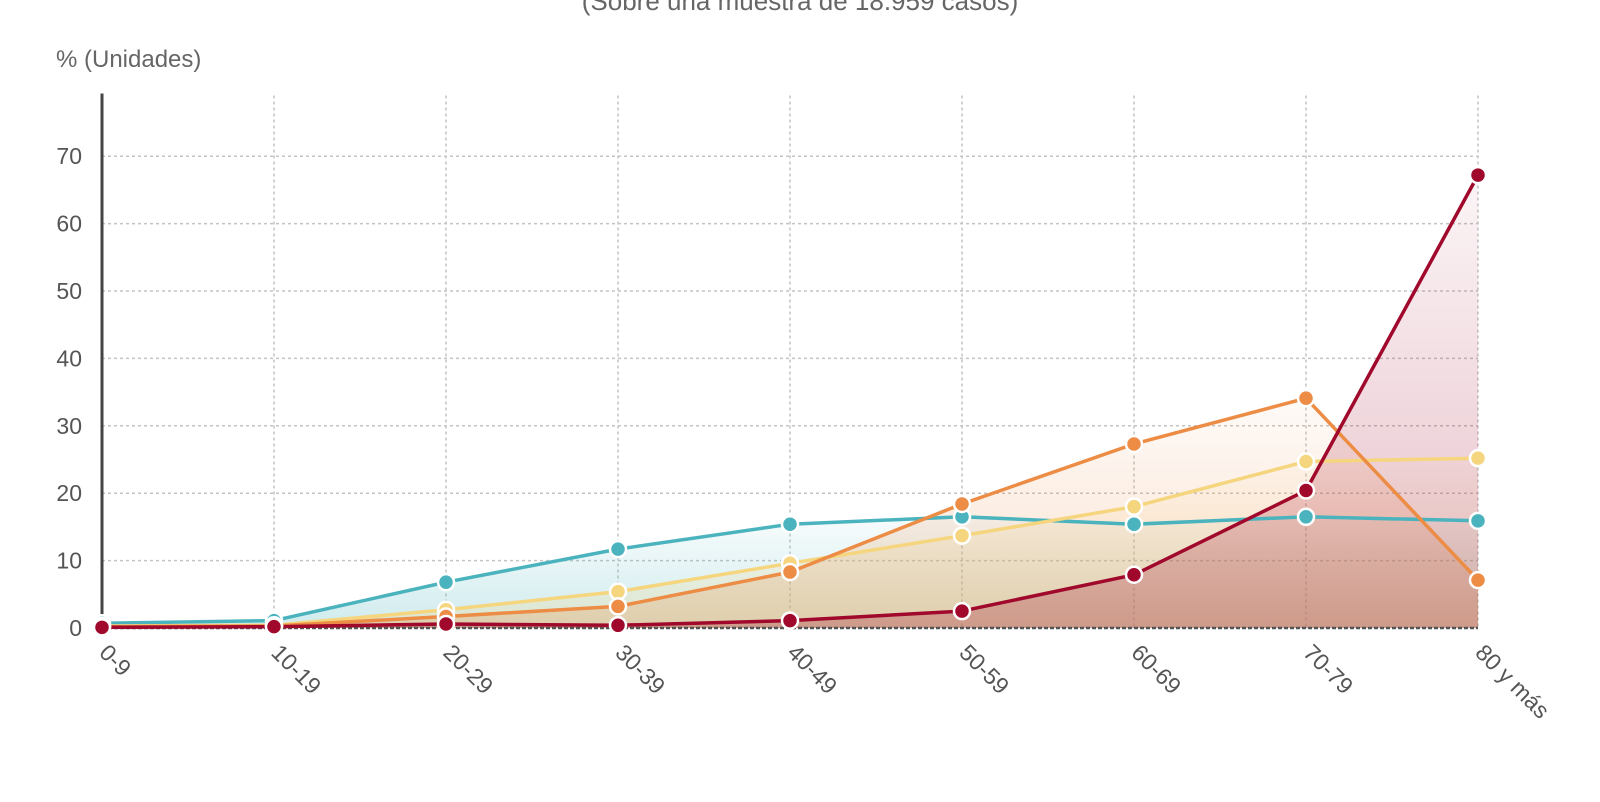 The image size is (1600, 802). What do you see at coordinates (69, 493) in the screenshot?
I see `y-tick-label: 20` at bounding box center [69, 493].